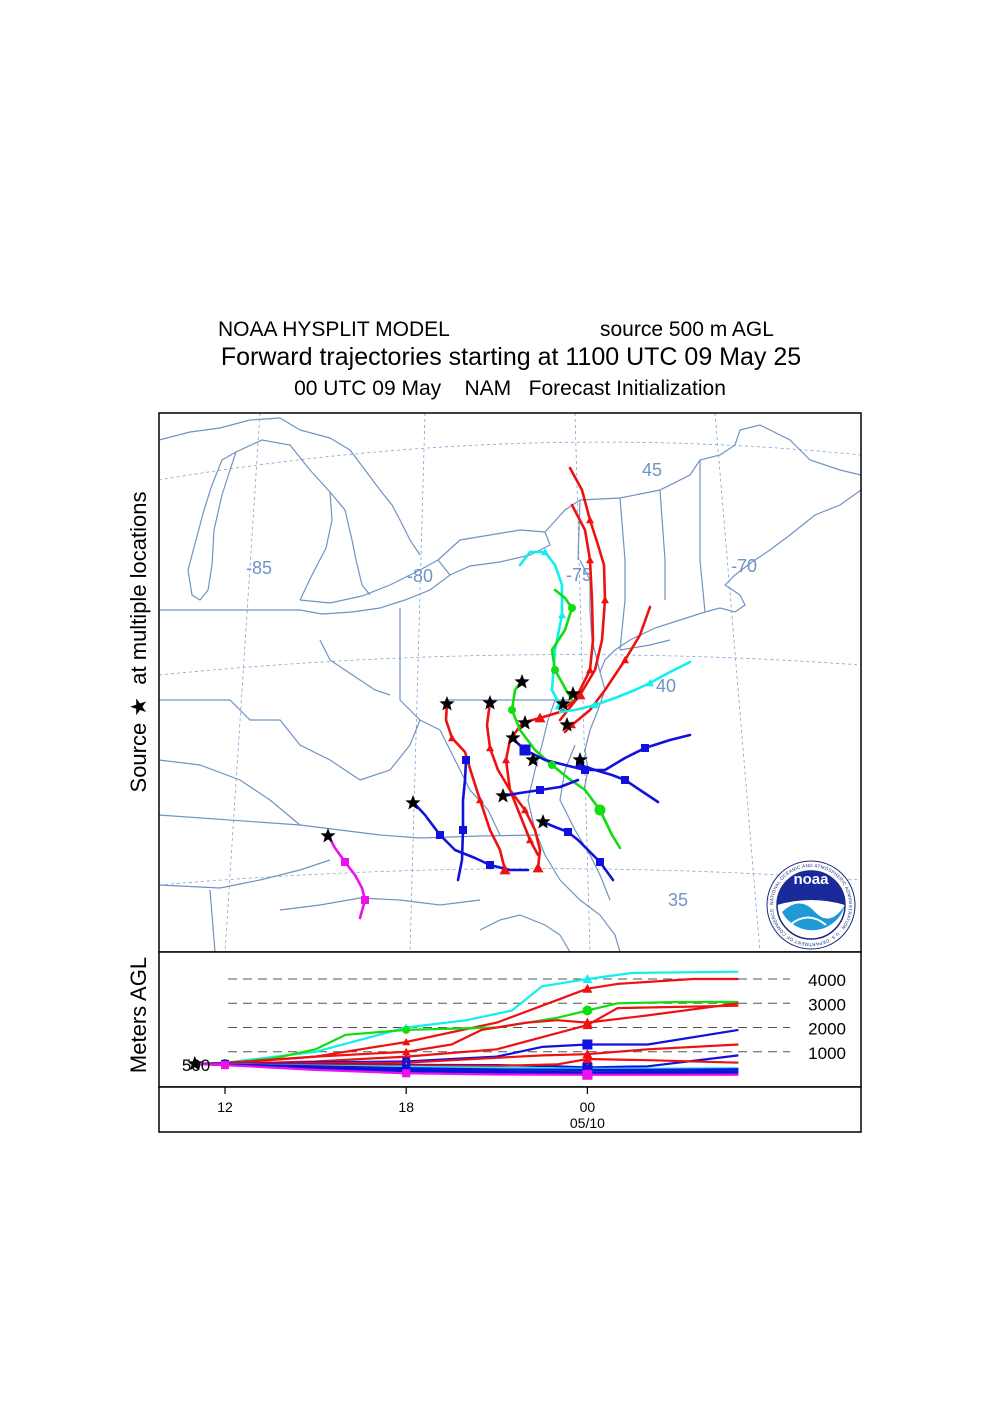  I want to click on height-panel: 1000 2000 3000 4000 500, so click(510, 1019).